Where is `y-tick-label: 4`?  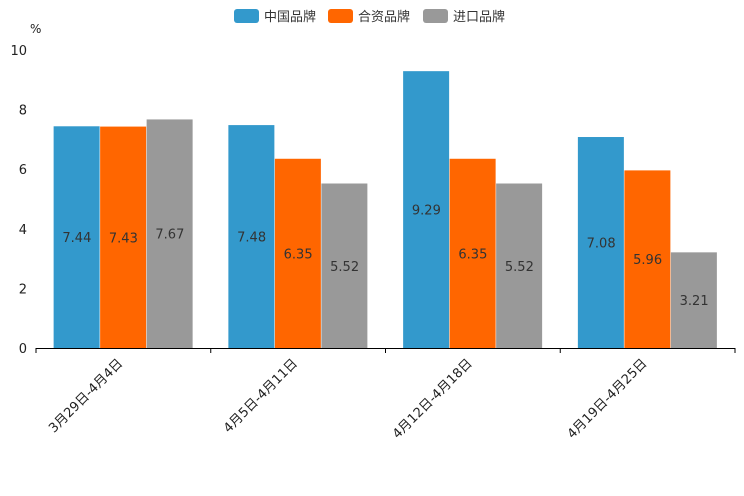 y-tick-label: 4 is located at coordinates (23, 230).